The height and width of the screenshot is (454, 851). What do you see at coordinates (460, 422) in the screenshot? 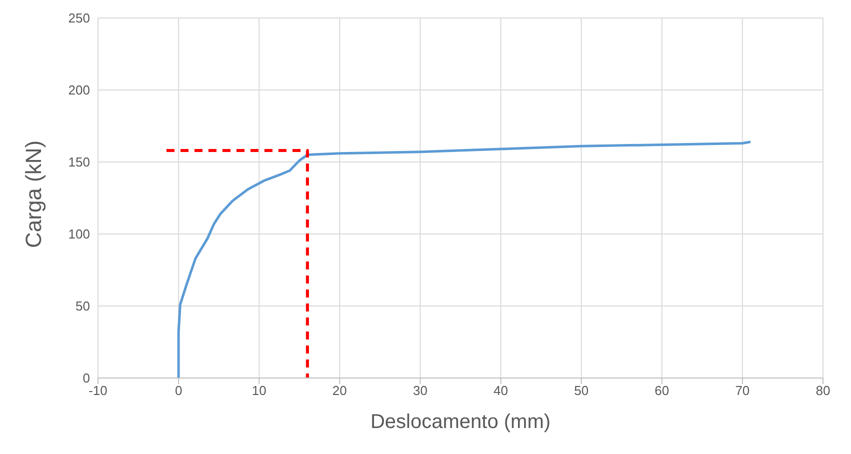
I see `x-axis-title: Deslocamento (mm)` at bounding box center [460, 422].